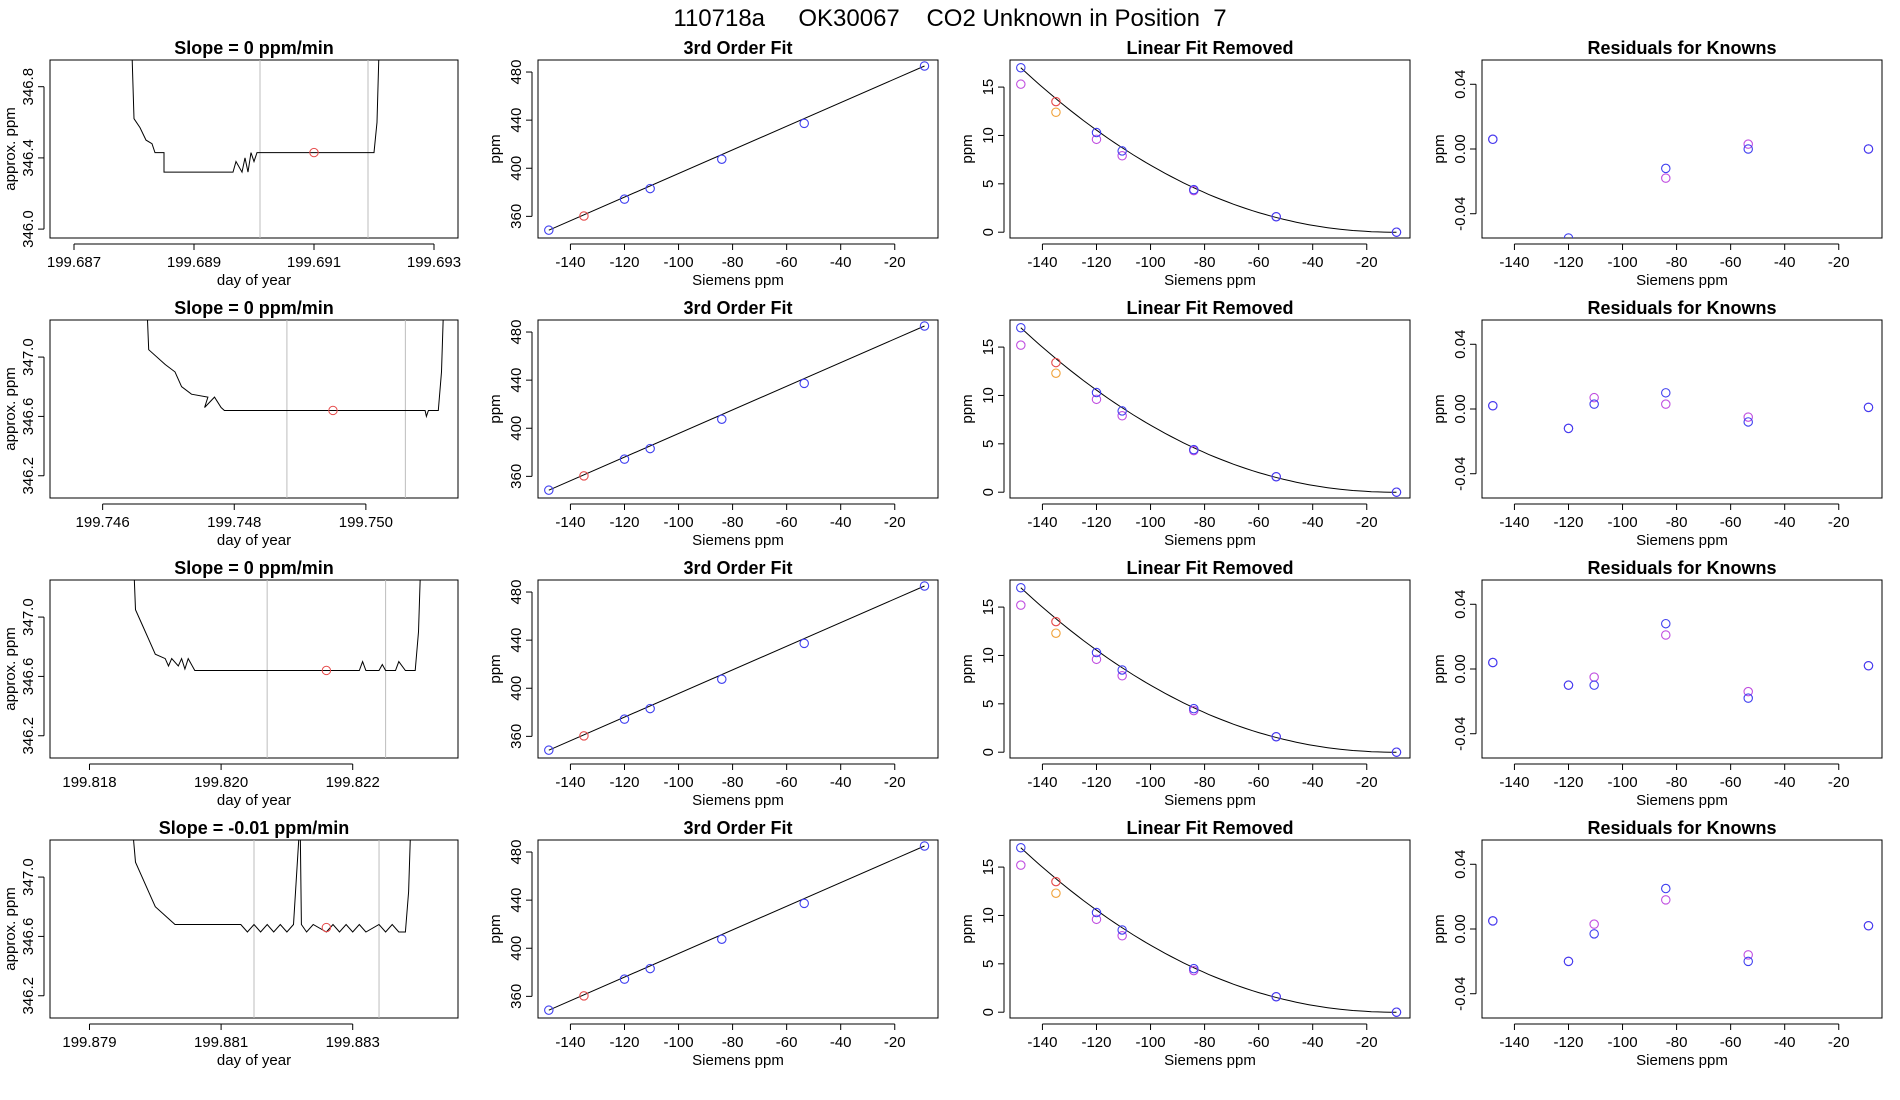 The height and width of the screenshot is (1100, 1900). I want to click on y-tick-label: 0, so click(988, 1012).